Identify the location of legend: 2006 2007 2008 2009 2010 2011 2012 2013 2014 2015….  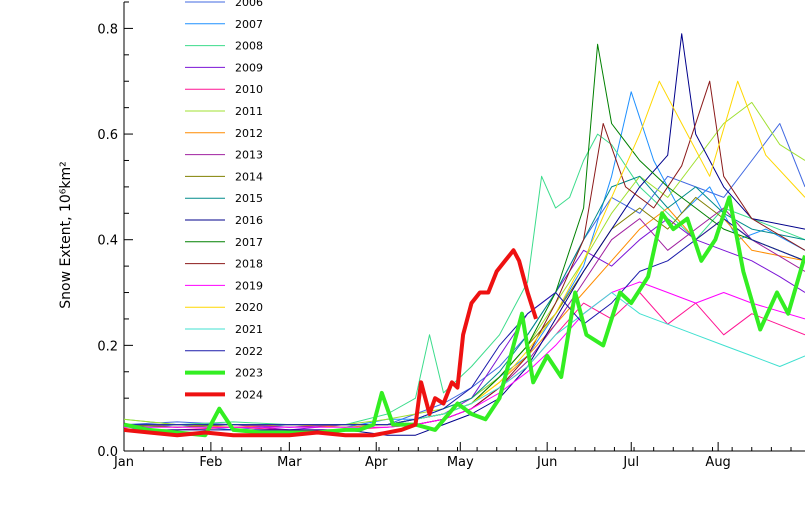
(224, 200).